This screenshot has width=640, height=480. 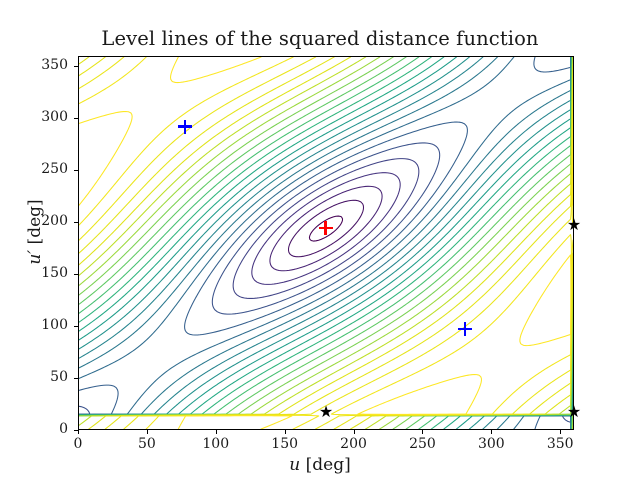 I want to click on x-tick-label: 150, so click(x=285, y=444).